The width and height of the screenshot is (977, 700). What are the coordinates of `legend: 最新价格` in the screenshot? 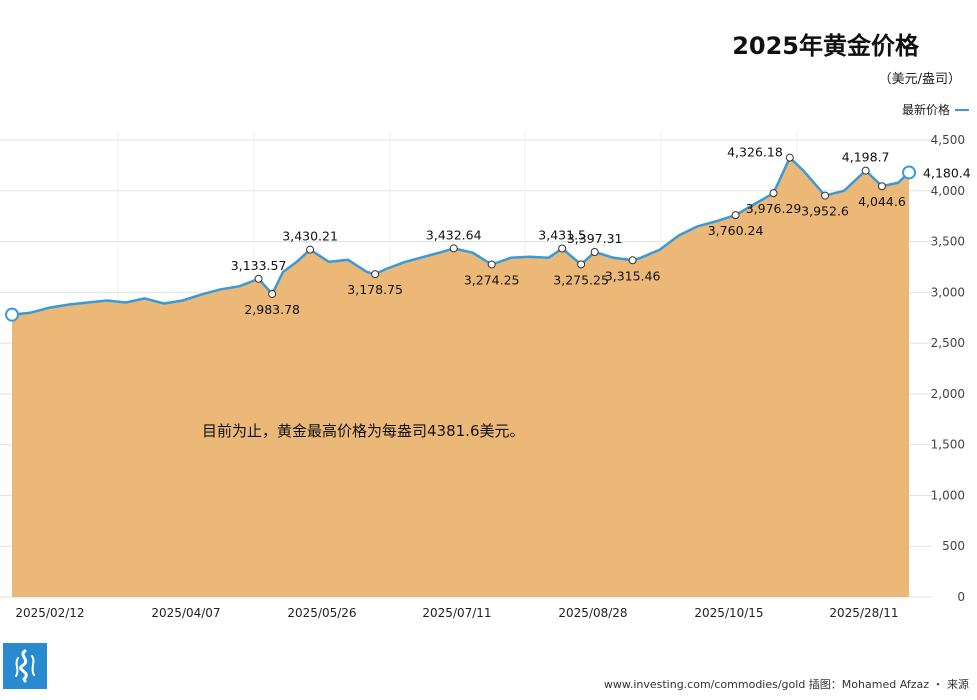 It's located at (935, 109).